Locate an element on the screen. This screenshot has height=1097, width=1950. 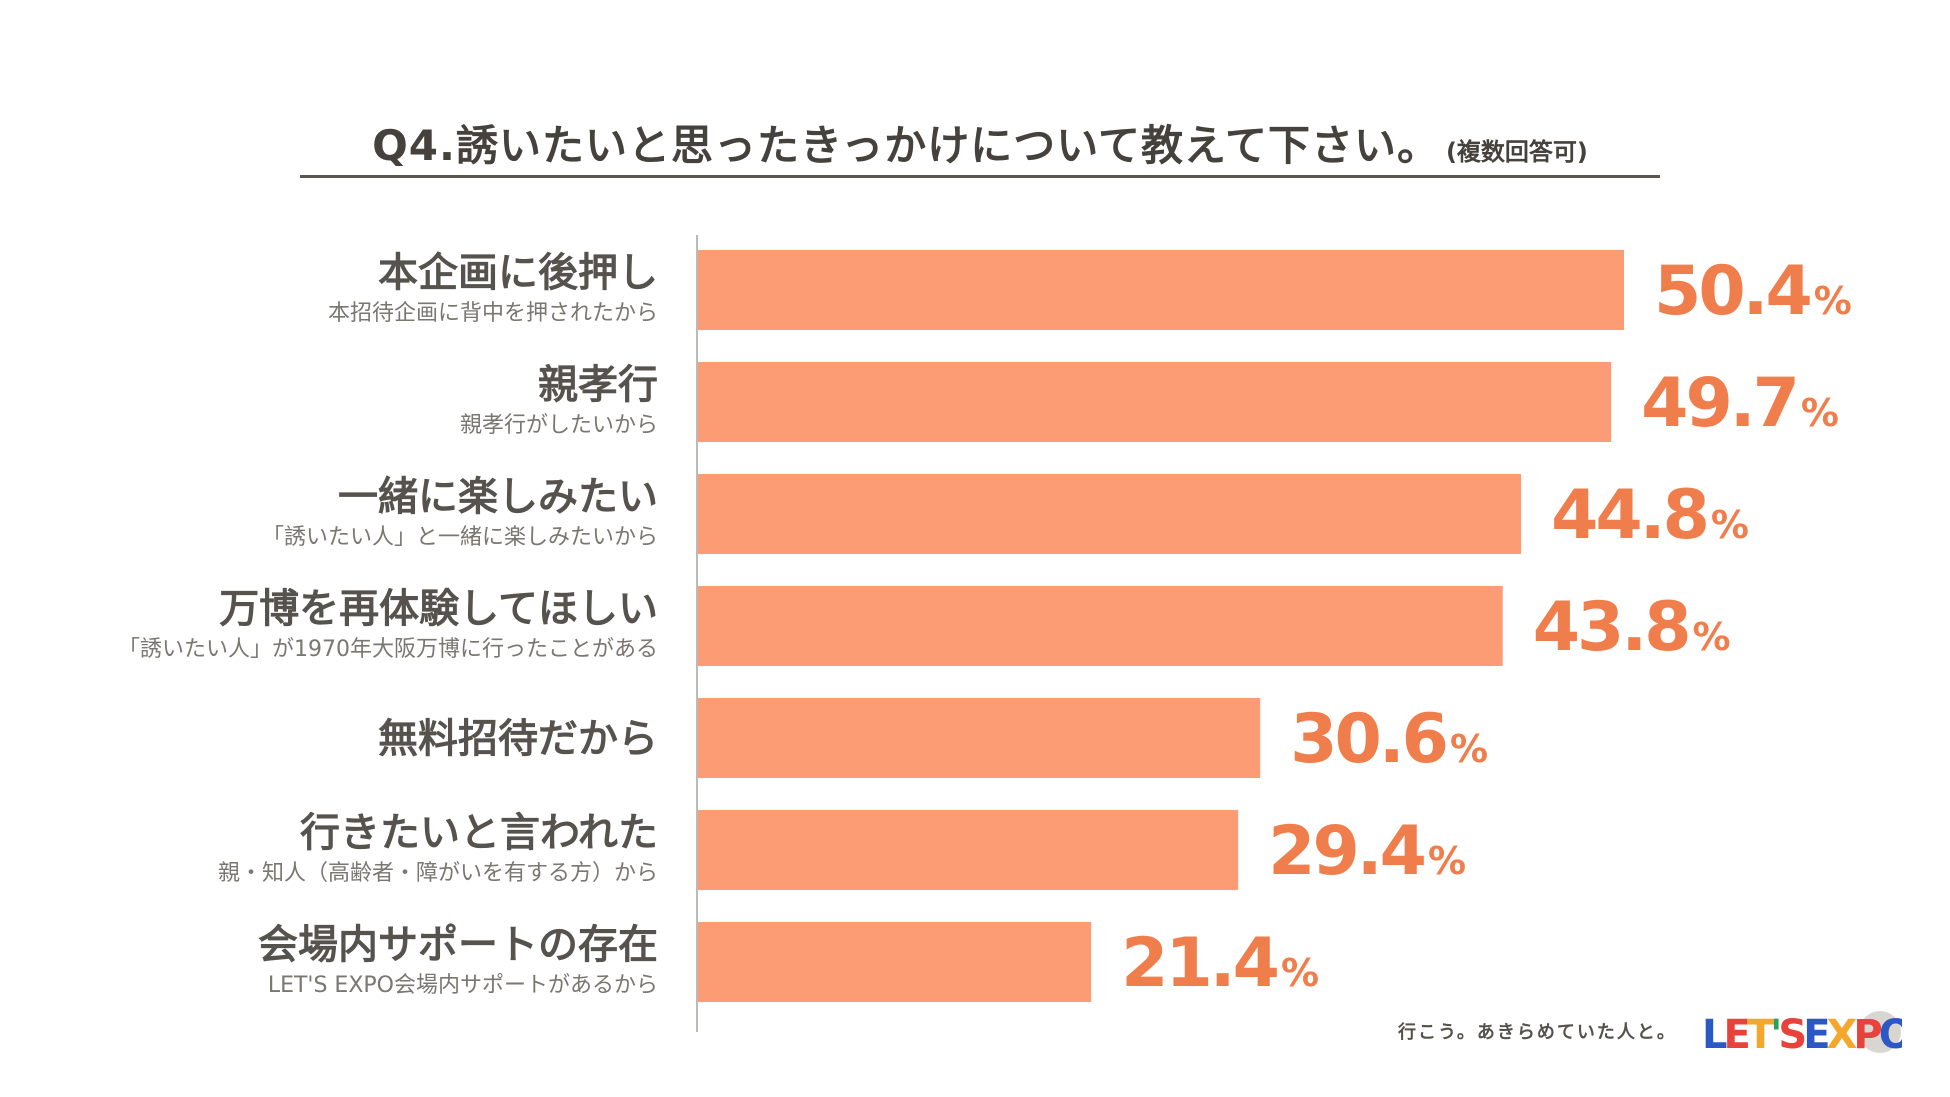
value-label: 43.8% is located at coordinates (1632, 627).